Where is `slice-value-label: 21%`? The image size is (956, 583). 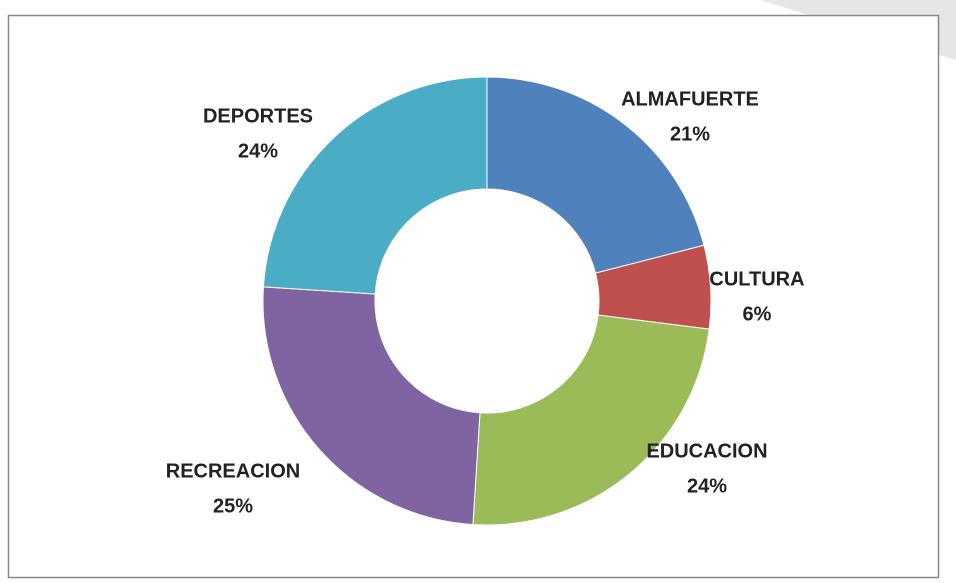
slice-value-label: 21% is located at coordinates (690, 134).